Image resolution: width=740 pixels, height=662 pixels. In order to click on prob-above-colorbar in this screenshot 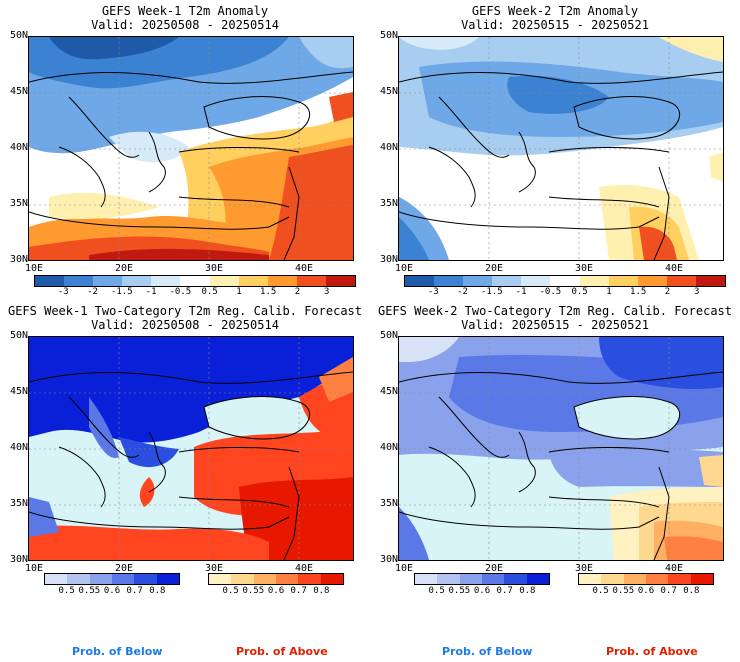, I will do `click(646, 579)`.